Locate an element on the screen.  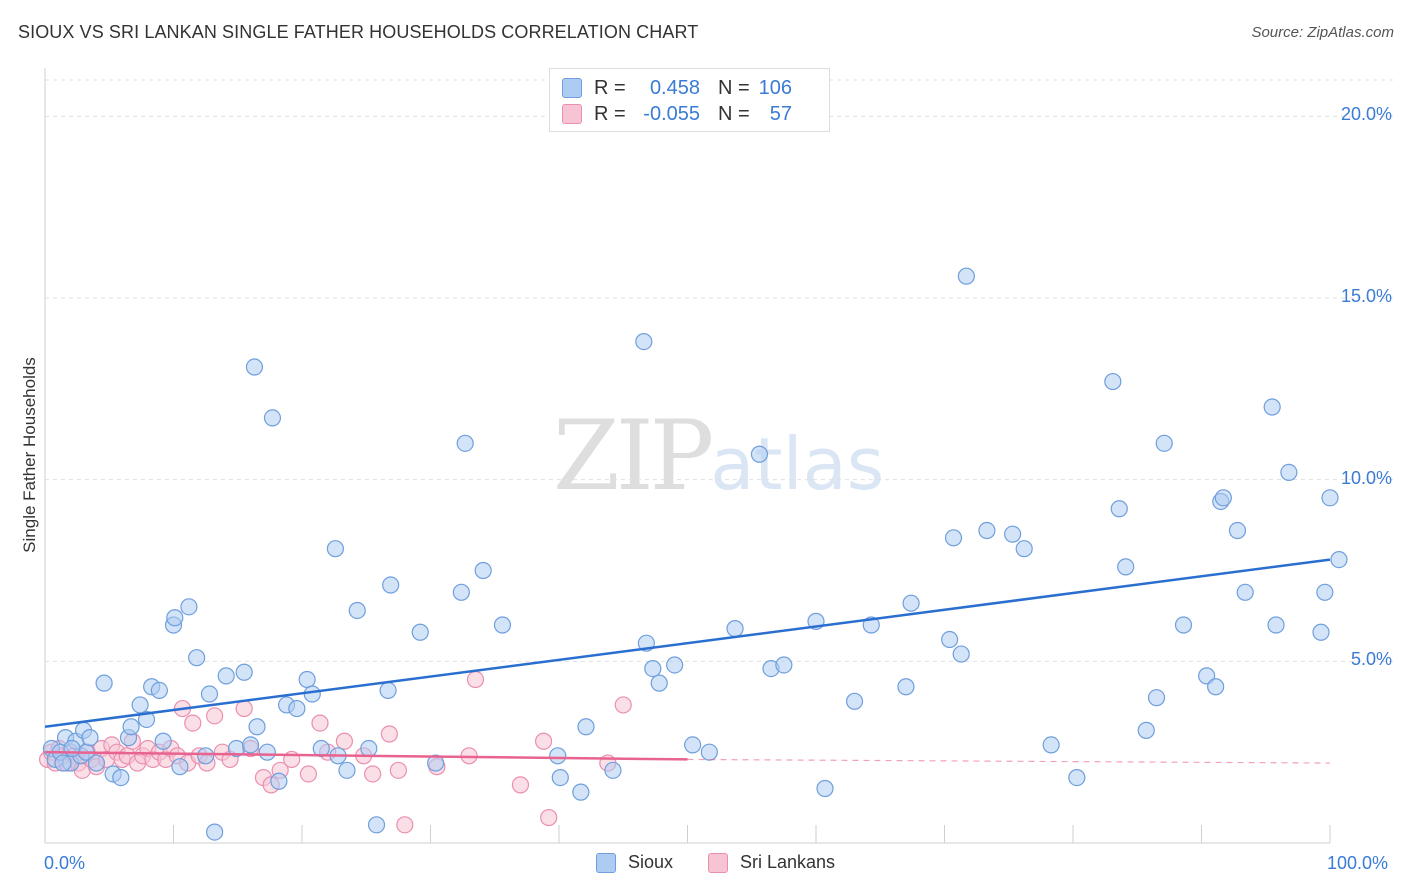
correlation-legend: R = 0.458 N = 106 R = -0.055 N = 57 is located at coordinates (689, 100).